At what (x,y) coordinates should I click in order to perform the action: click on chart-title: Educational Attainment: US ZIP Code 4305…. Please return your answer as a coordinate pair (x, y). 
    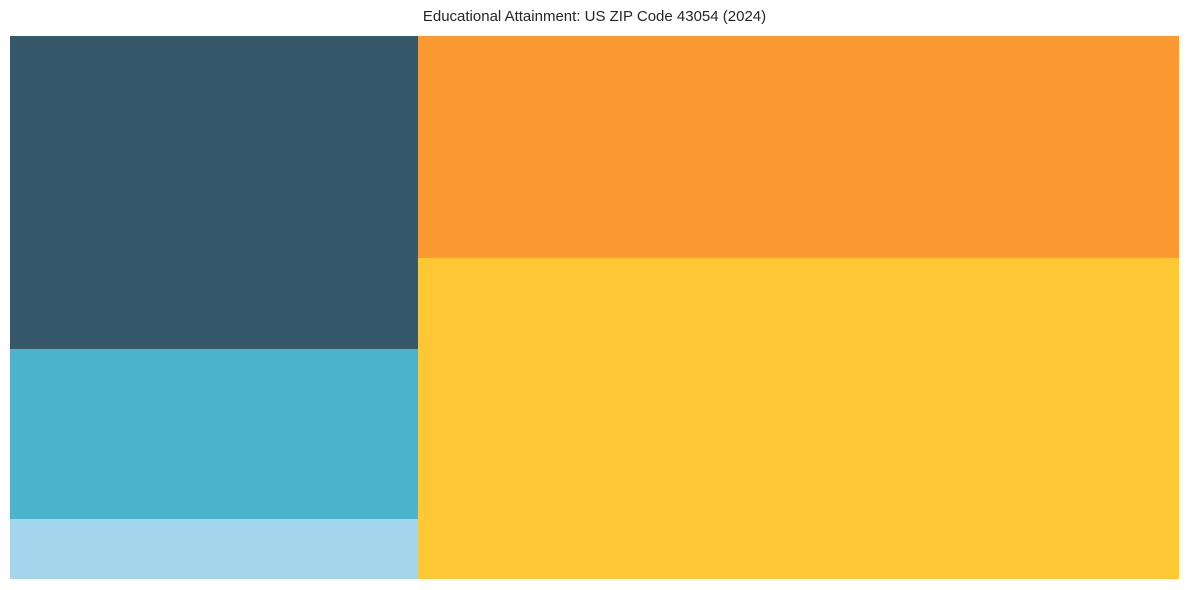
    Looking at the image, I should click on (594, 16).